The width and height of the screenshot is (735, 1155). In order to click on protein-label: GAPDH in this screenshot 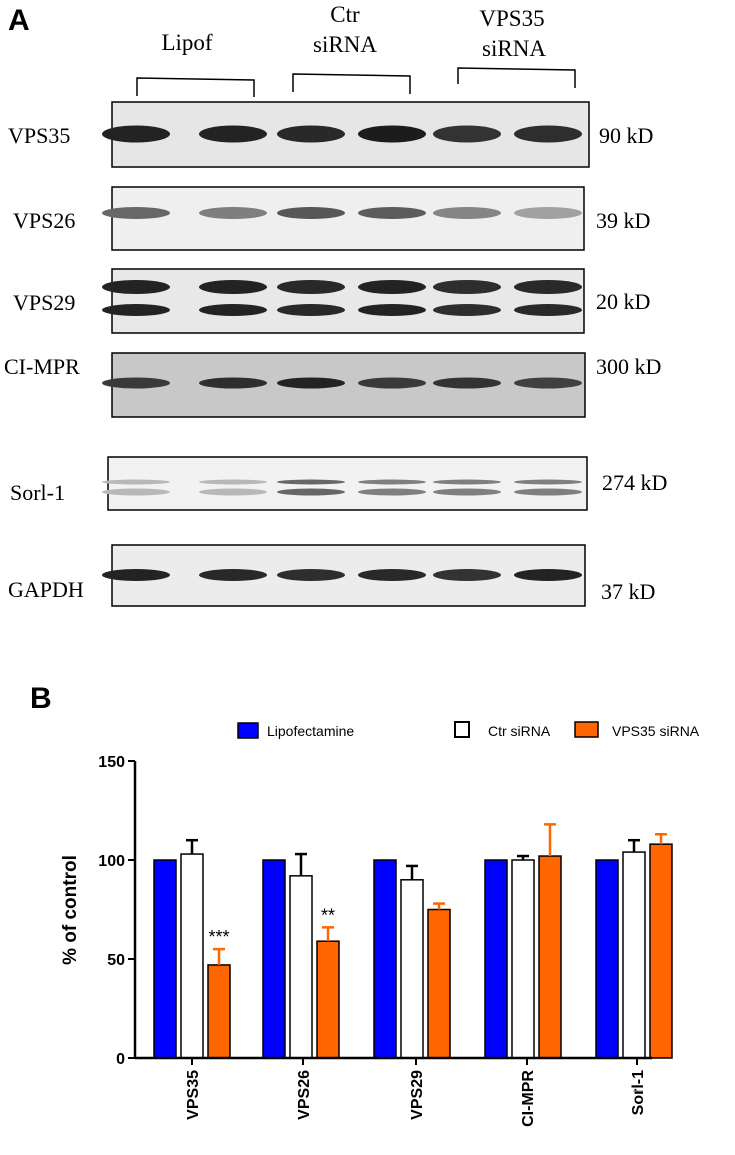, I will do `click(46, 589)`.